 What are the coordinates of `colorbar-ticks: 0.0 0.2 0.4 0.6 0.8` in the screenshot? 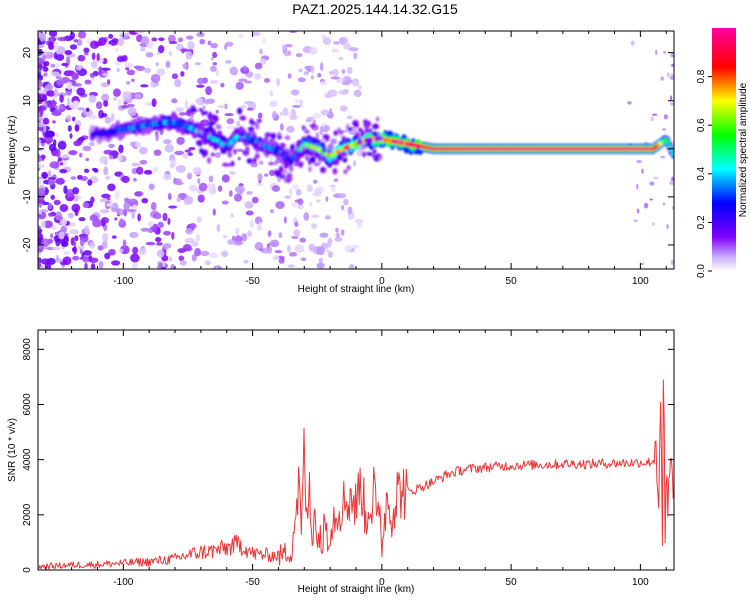 It's located at (704, 173).